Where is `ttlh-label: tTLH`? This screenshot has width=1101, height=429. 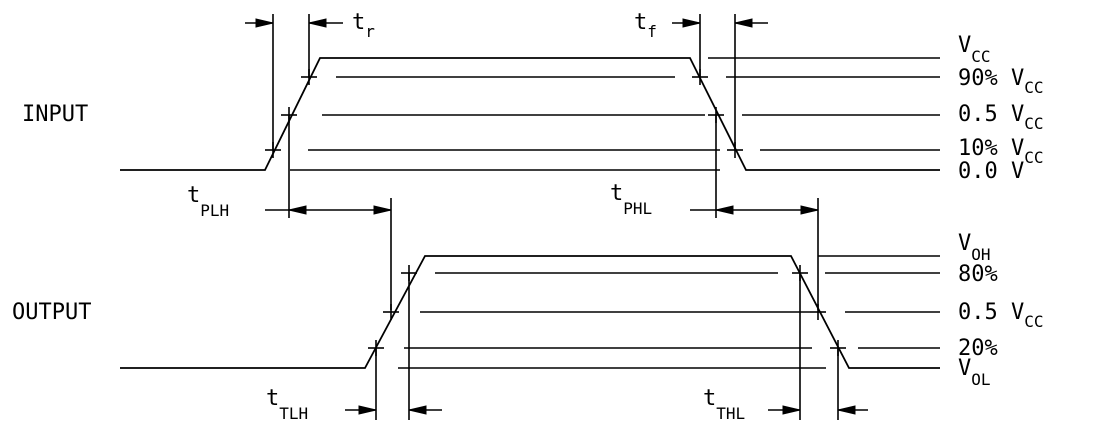 ttlh-label: tTLH is located at coordinates (287, 404).